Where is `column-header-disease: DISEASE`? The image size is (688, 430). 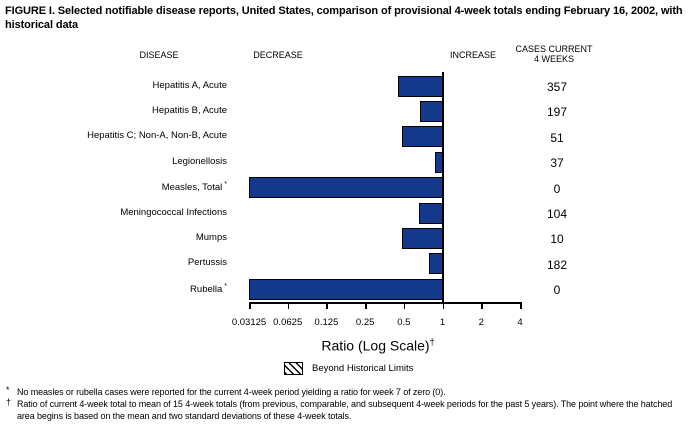
column-header-disease: DISEASE is located at coordinates (159, 55).